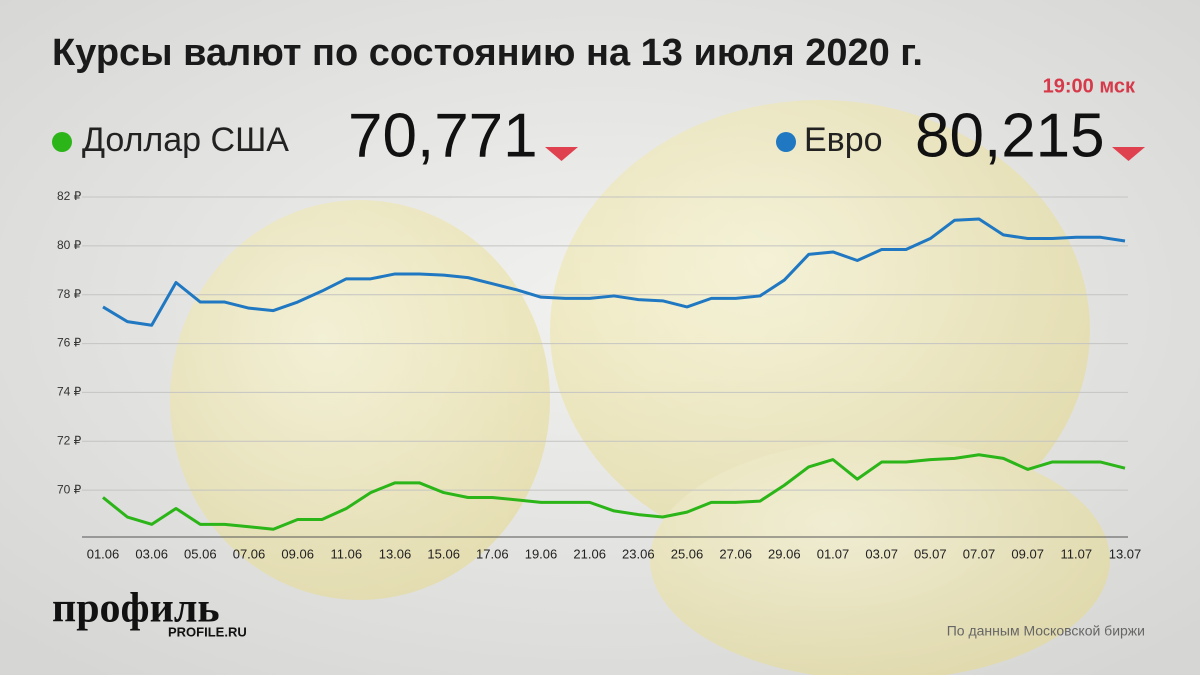  I want to click on y-tick-label: 76 ₽, so click(69, 343).